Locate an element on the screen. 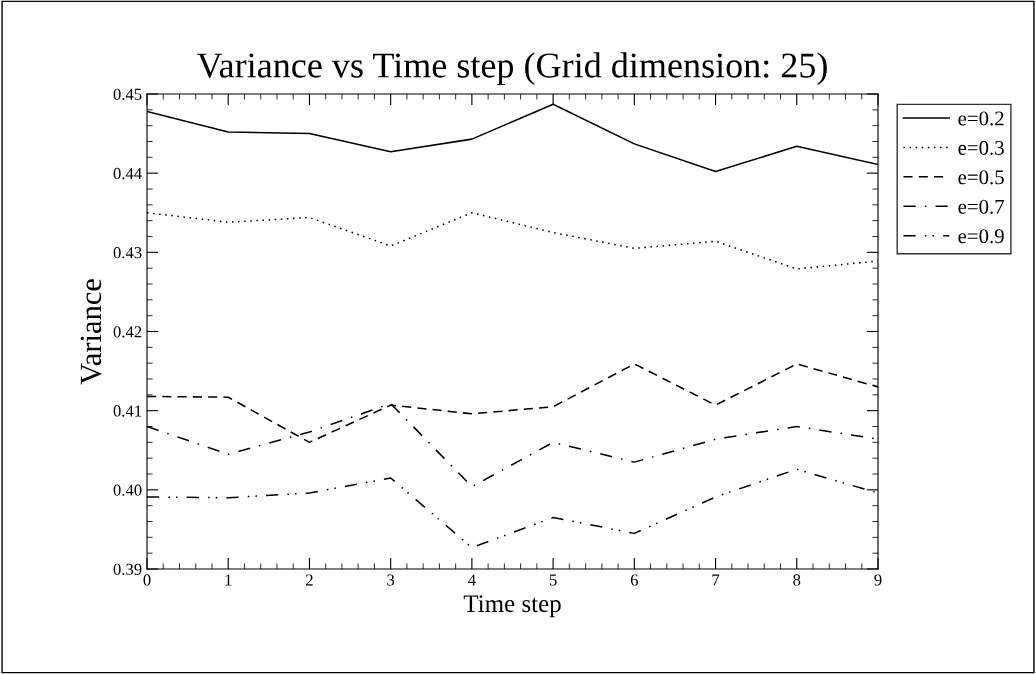 The height and width of the screenshot is (674, 1036). y-tick-label: 0.43 is located at coordinates (127, 253).